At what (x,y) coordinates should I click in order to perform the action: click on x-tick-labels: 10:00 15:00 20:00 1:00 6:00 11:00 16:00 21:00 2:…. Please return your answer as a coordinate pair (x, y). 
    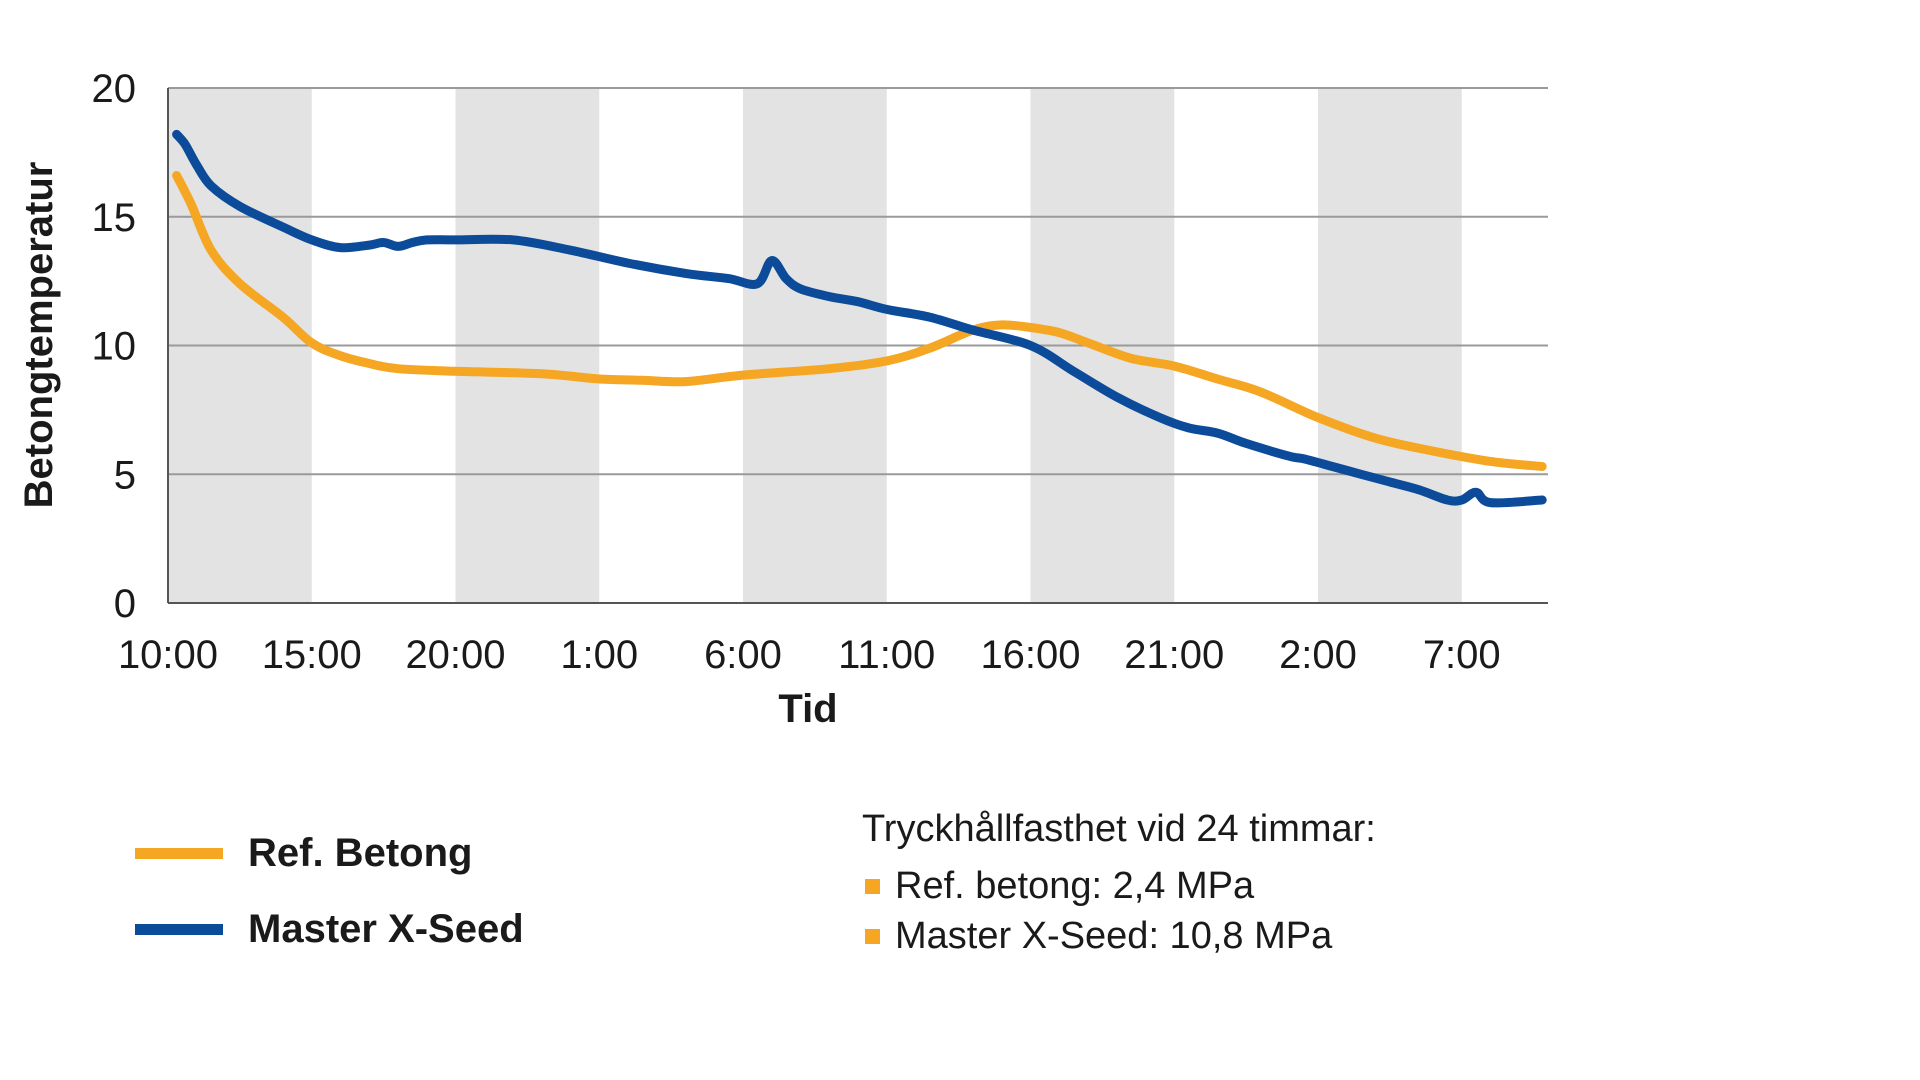
    Looking at the image, I should click on (809, 655).